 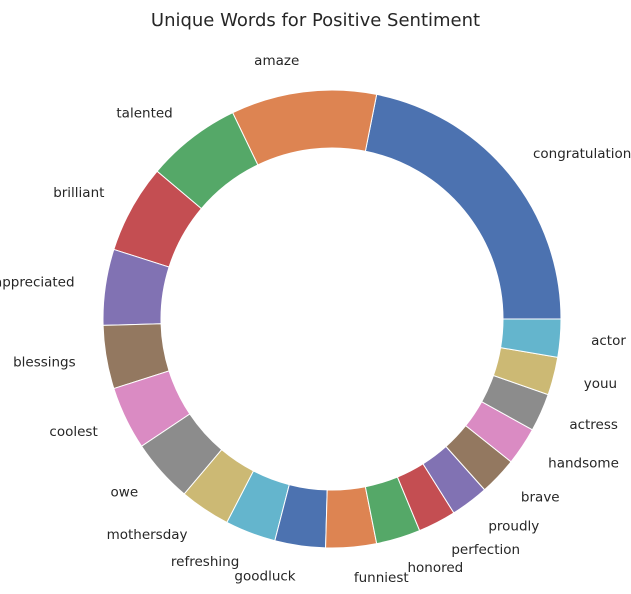 What do you see at coordinates (593, 425) in the screenshot?
I see `slice-label-actress: actress` at bounding box center [593, 425].